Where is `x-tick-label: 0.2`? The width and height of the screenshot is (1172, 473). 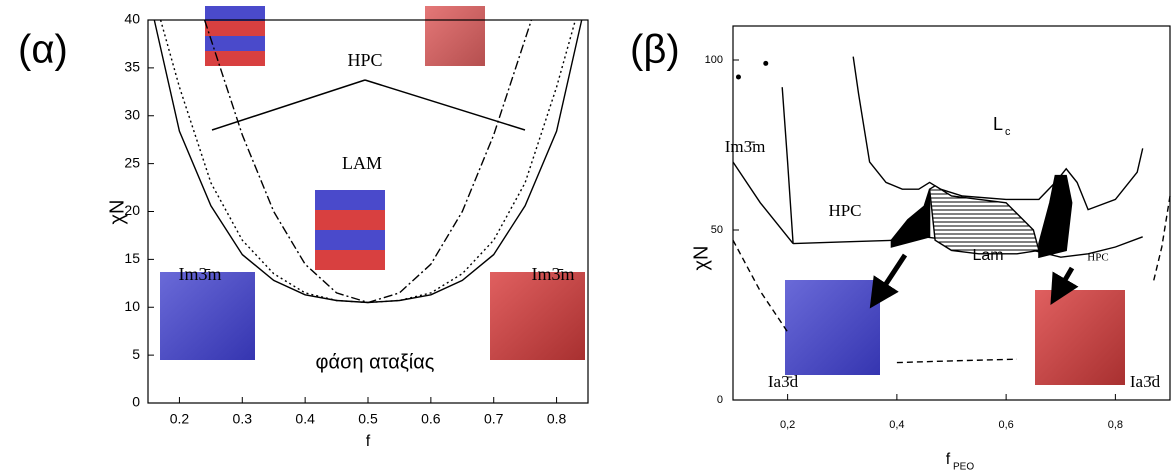
x-tick-label: 0.2 is located at coordinates (180, 419).